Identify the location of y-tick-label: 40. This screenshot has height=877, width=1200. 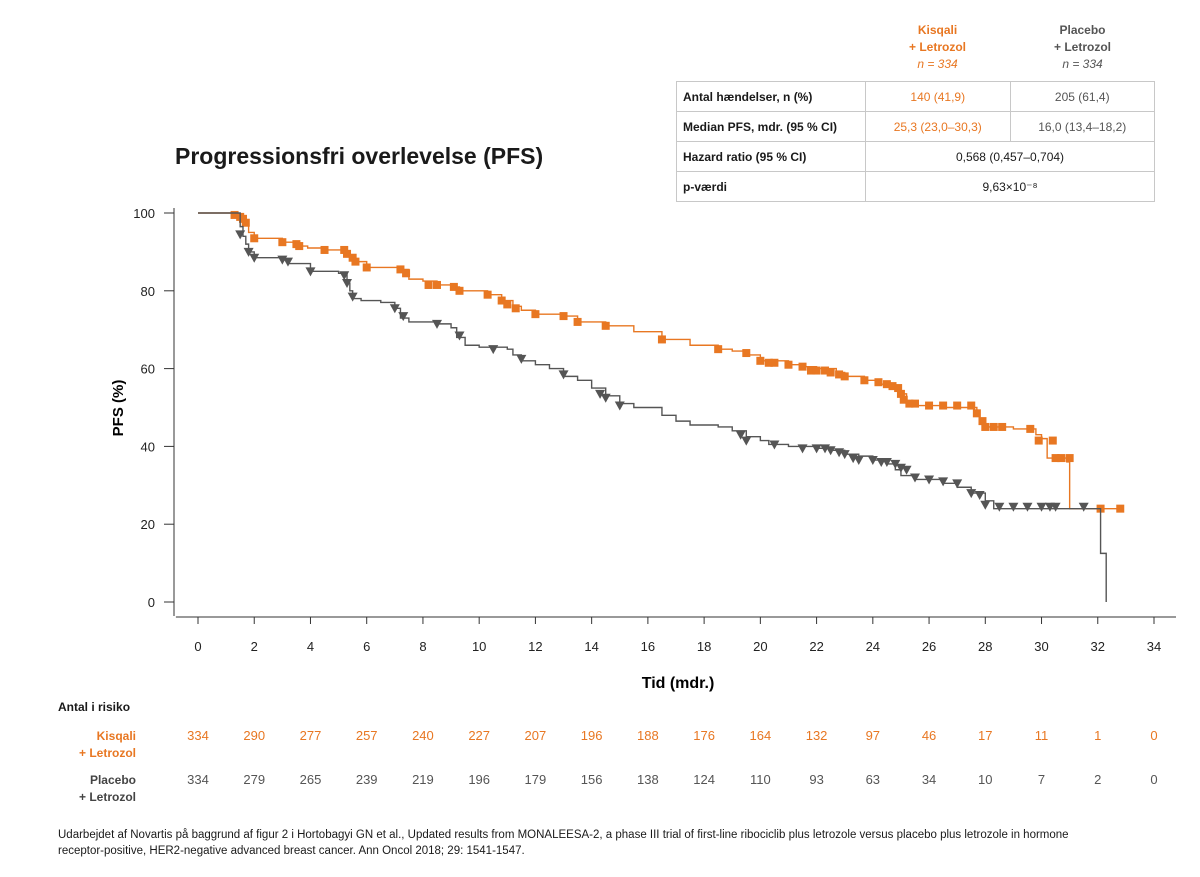
(148, 446).